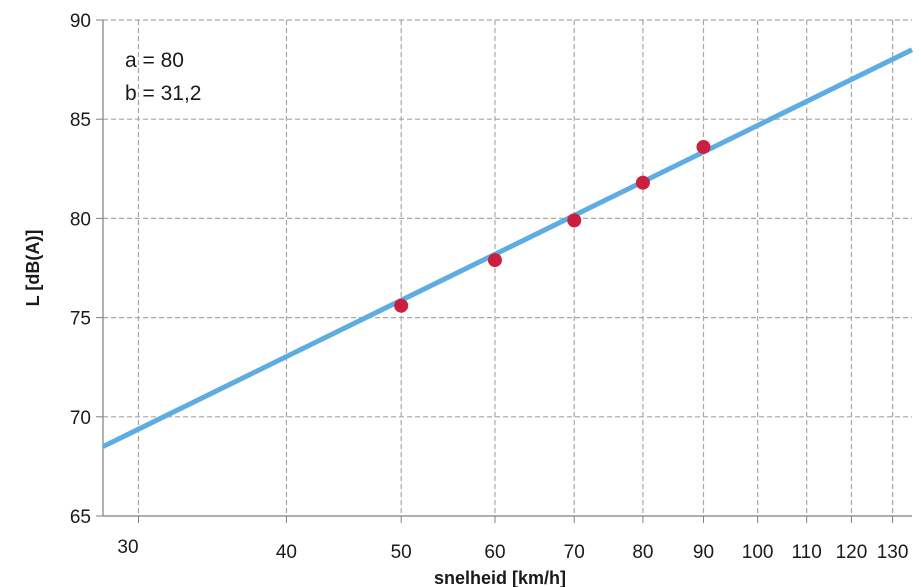 This screenshot has height=587, width=921. I want to click on y-tick-label: 85, so click(80, 120).